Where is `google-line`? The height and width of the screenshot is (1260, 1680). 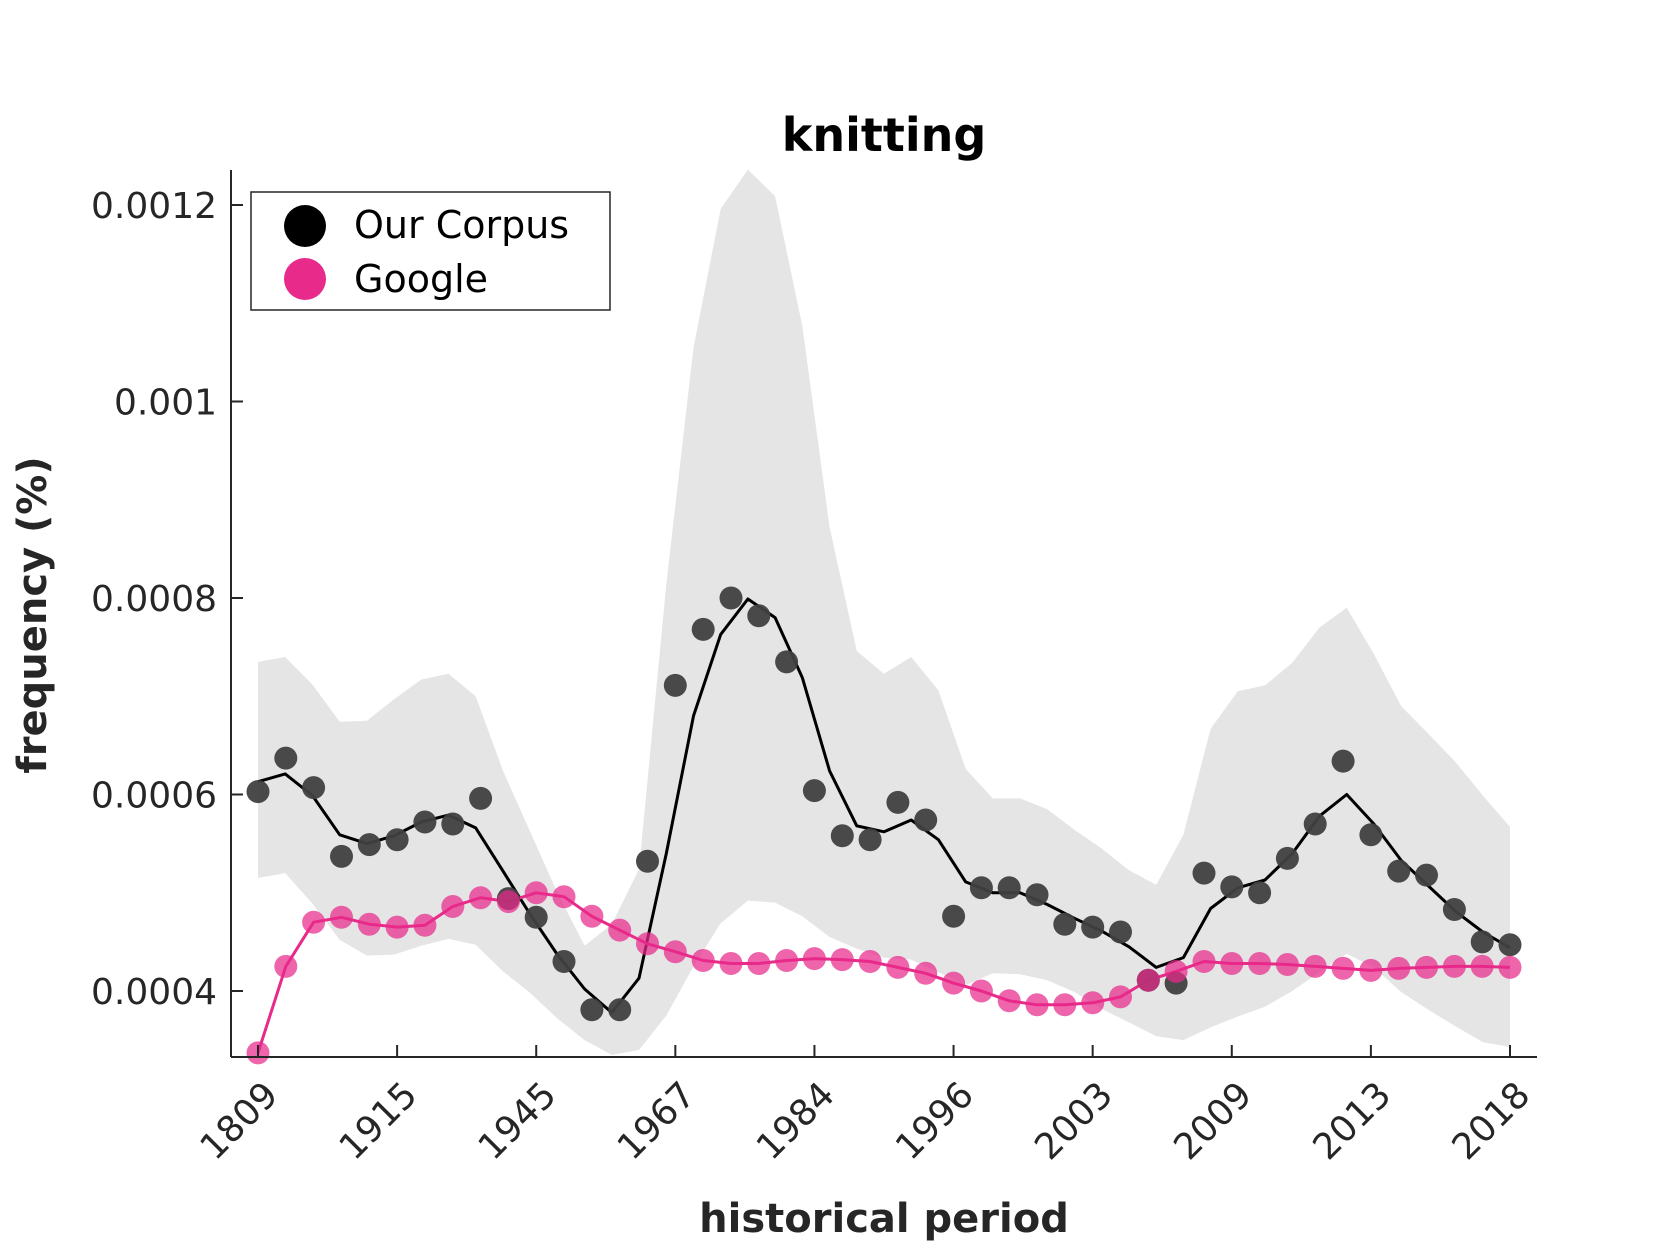
google-line is located at coordinates (883, 972).